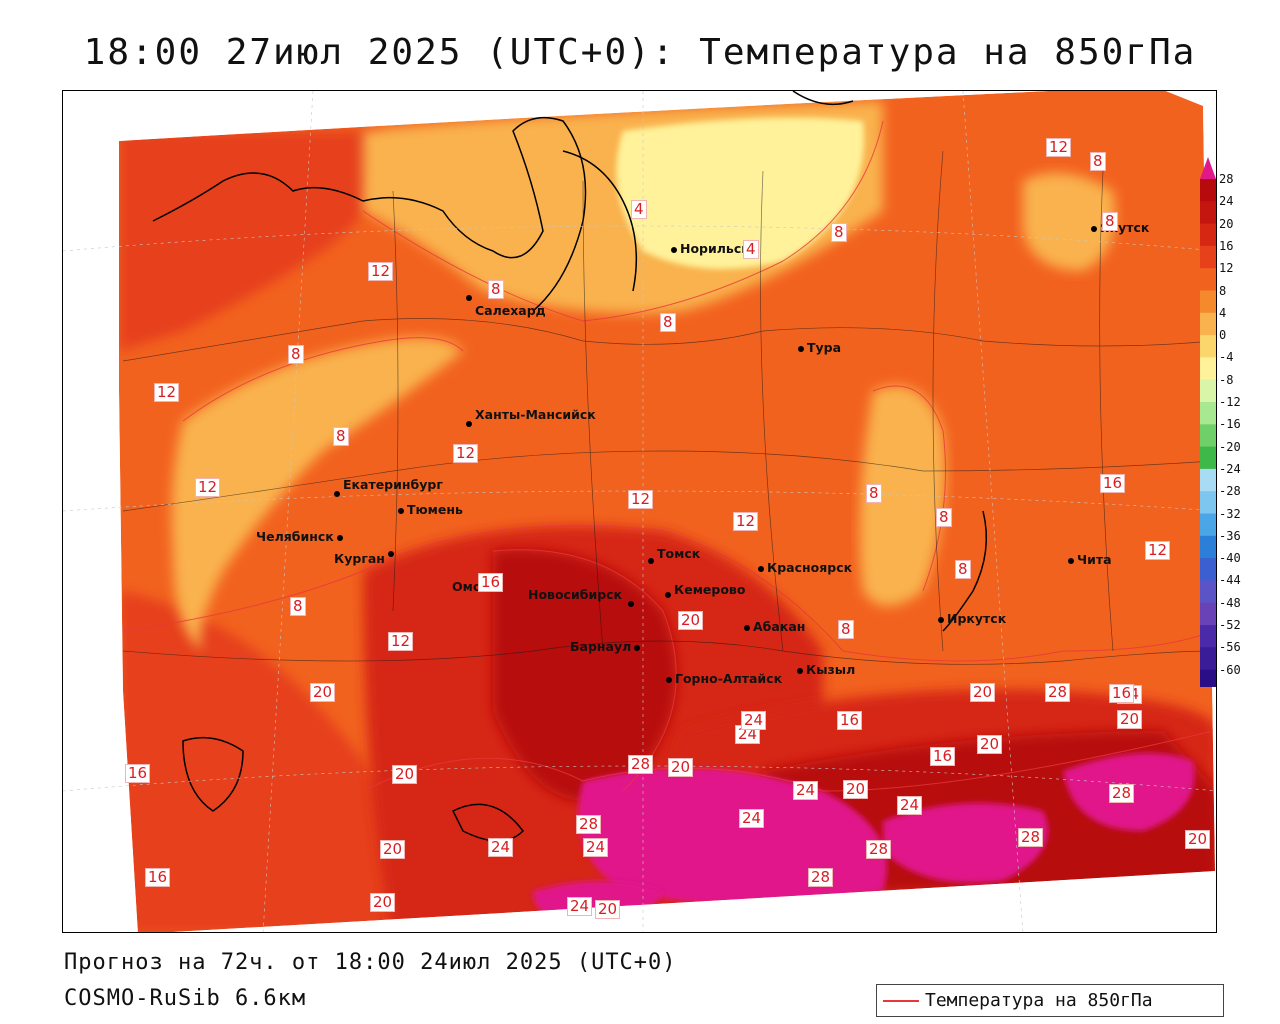 Image resolution: width=1280 pixels, height=1024 pixels. What do you see at coordinates (965, 843) in the screenshot?
I see `extreme-heat-center` at bounding box center [965, 843].